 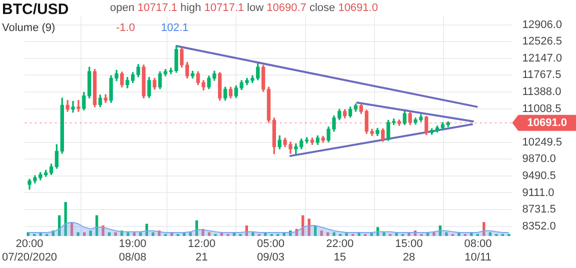 What do you see at coordinates (30, 251) in the screenshot?
I see `x-tick-label: 20:00 07/20/2020` at bounding box center [30, 251].